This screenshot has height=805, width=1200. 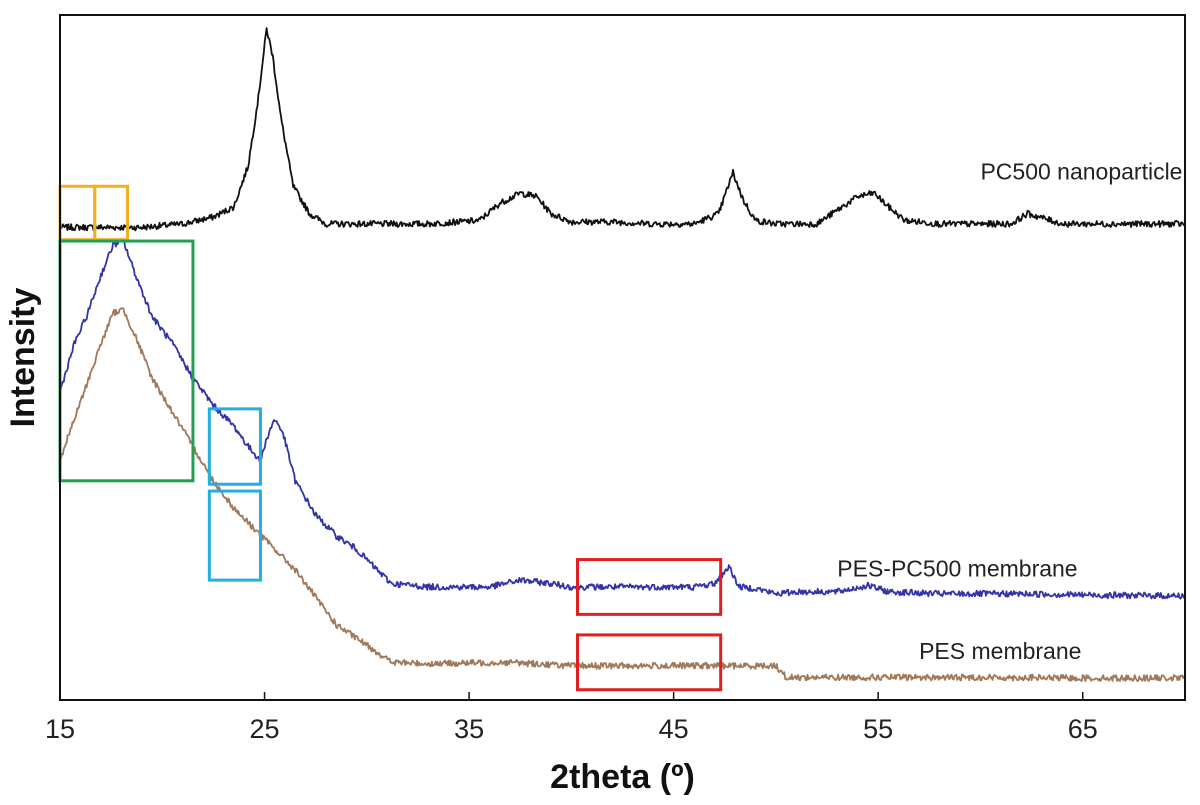 I want to click on series-label-pes-membrane: PES membrane, so click(x=1000, y=651).